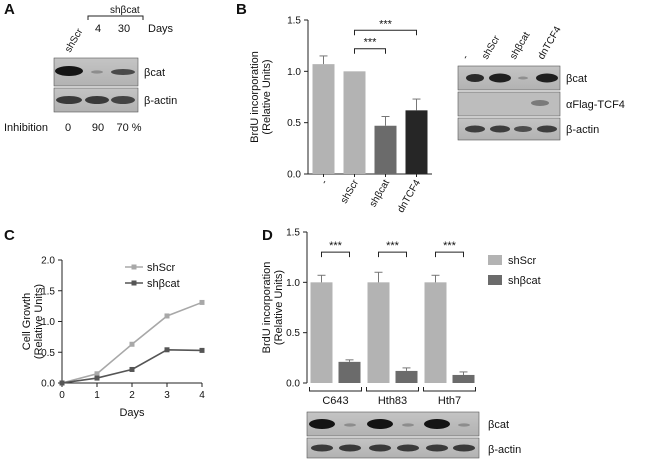 The image size is (650, 462). Describe the element at coordinates (267, 235) in the screenshot. I see `panel-letter-d: D` at that location.